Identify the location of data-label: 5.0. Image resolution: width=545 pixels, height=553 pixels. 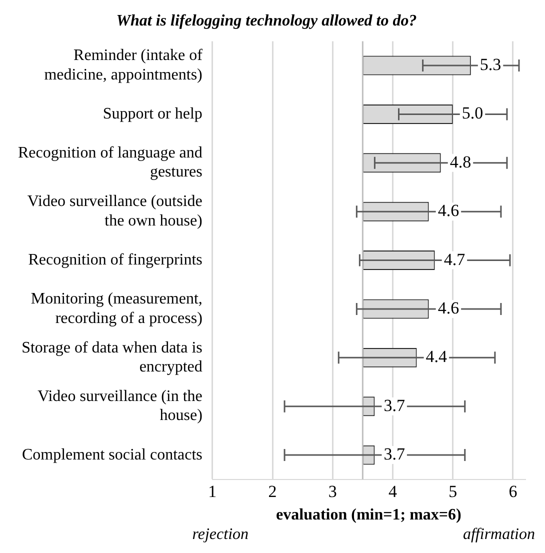
(473, 113).